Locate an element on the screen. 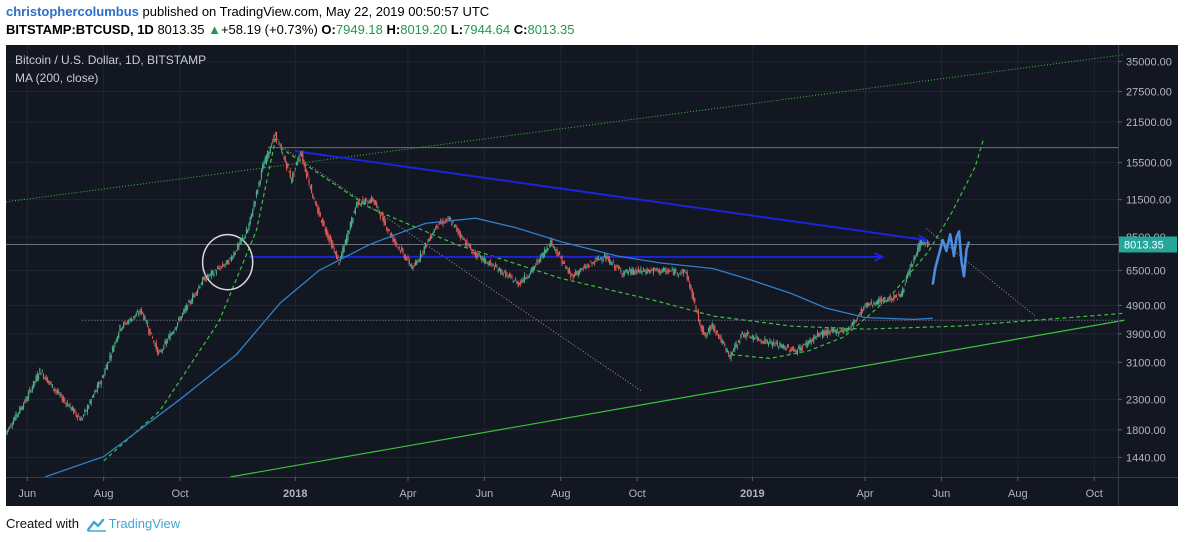 Image resolution: width=1188 pixels, height=542 pixels. price-tick-label: 21500.00 is located at coordinates (1149, 123).